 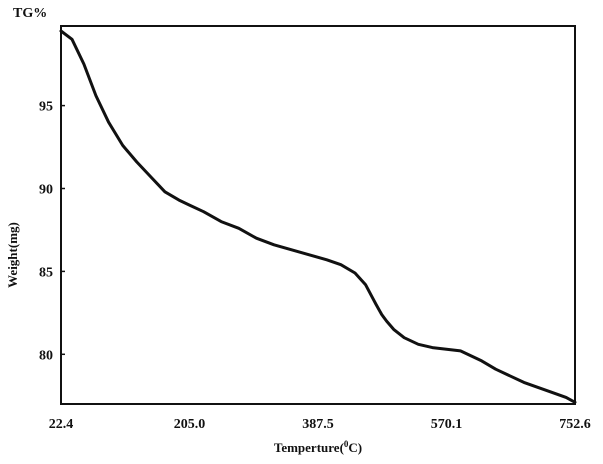 I want to click on x-axis-title: Temperture(0C), so click(x=318, y=447).